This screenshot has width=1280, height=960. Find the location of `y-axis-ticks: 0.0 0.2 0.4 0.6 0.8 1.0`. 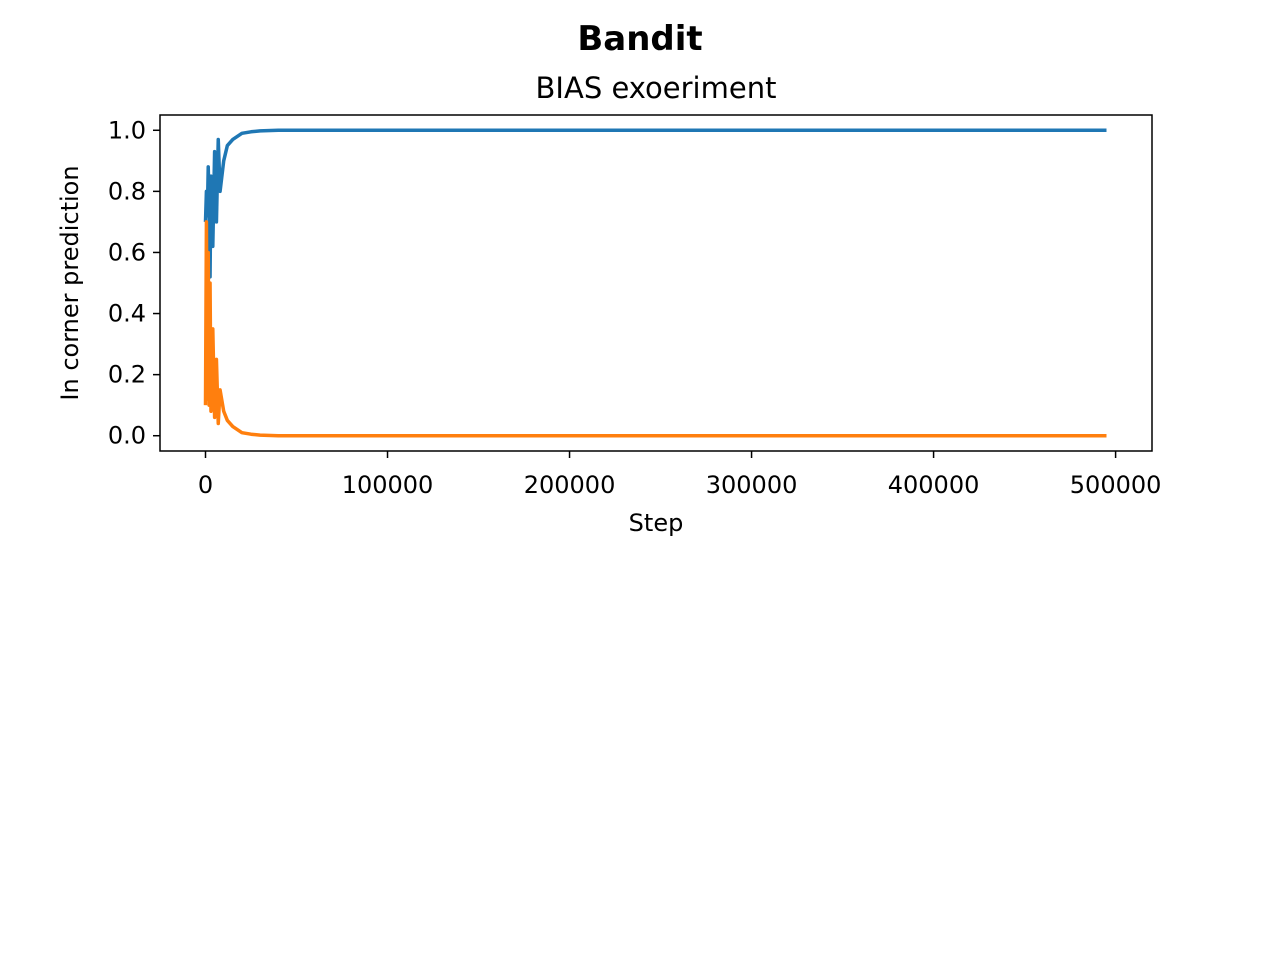

y-axis-ticks: 0.0 0.2 0.4 0.6 0.8 1.0 is located at coordinates (134, 283).